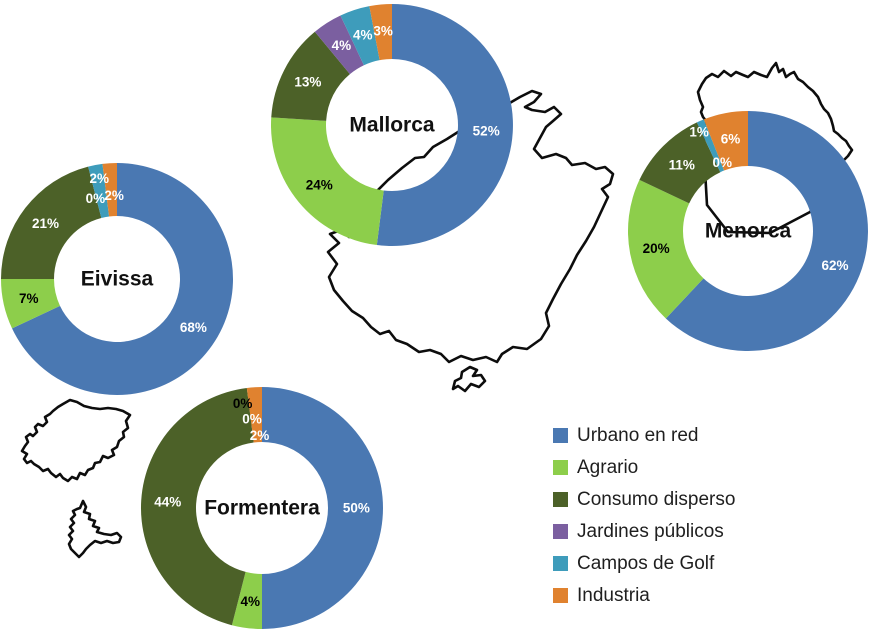 Image resolution: width=871 pixels, height=630 pixels. Describe the element at coordinates (167, 502) in the screenshot. I see `pct-label-consumo-disperso: 44%` at that location.